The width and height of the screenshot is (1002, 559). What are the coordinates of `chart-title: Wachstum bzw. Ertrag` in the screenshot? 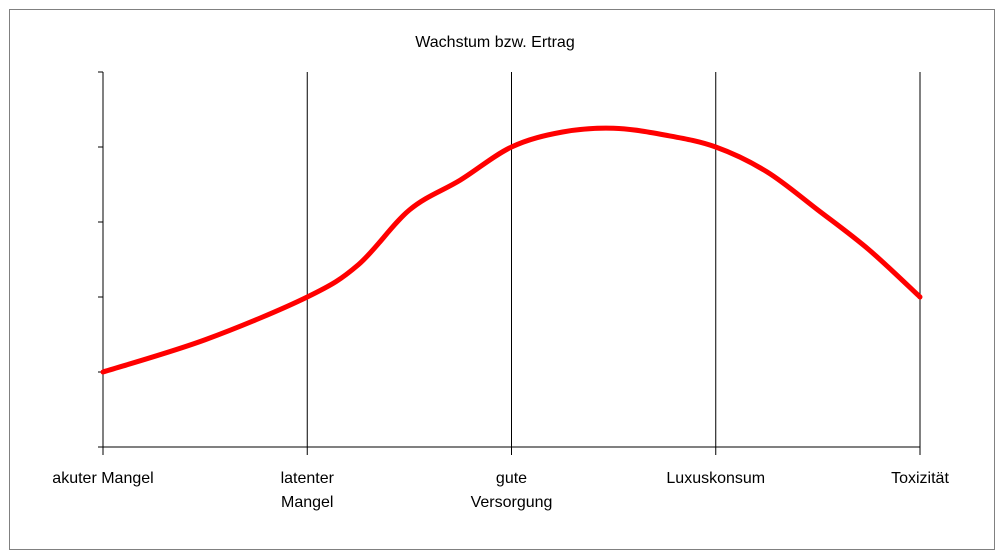 It's located at (494, 42).